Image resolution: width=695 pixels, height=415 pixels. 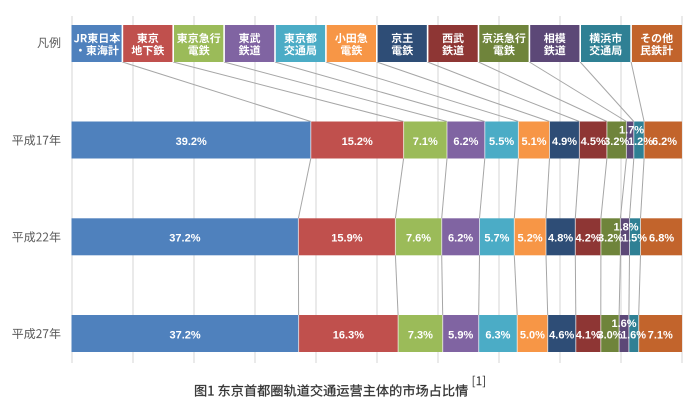 I want to click on svg-text: 1.7%, so click(x=631, y=131).